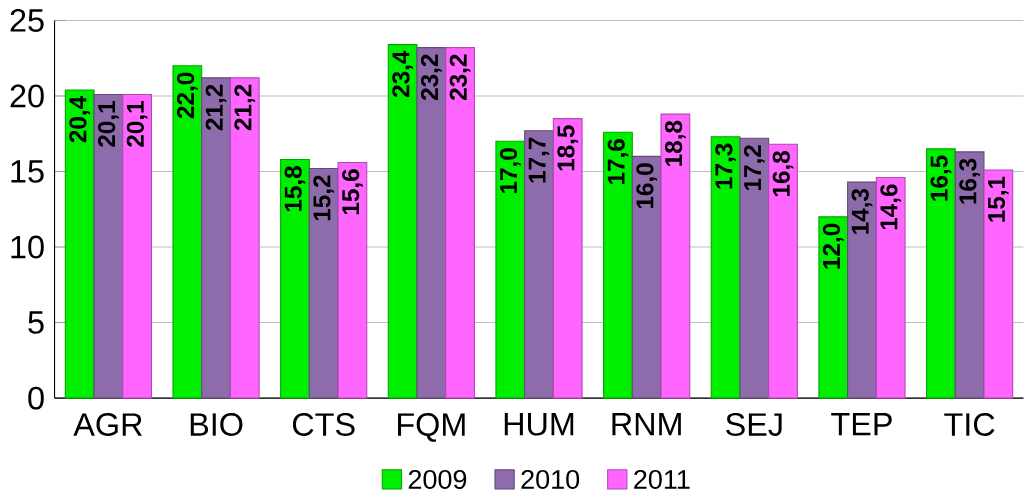 The height and width of the screenshot is (504, 1024). What do you see at coordinates (187, 95) in the screenshot?
I see `data-label: 22,0` at bounding box center [187, 95].